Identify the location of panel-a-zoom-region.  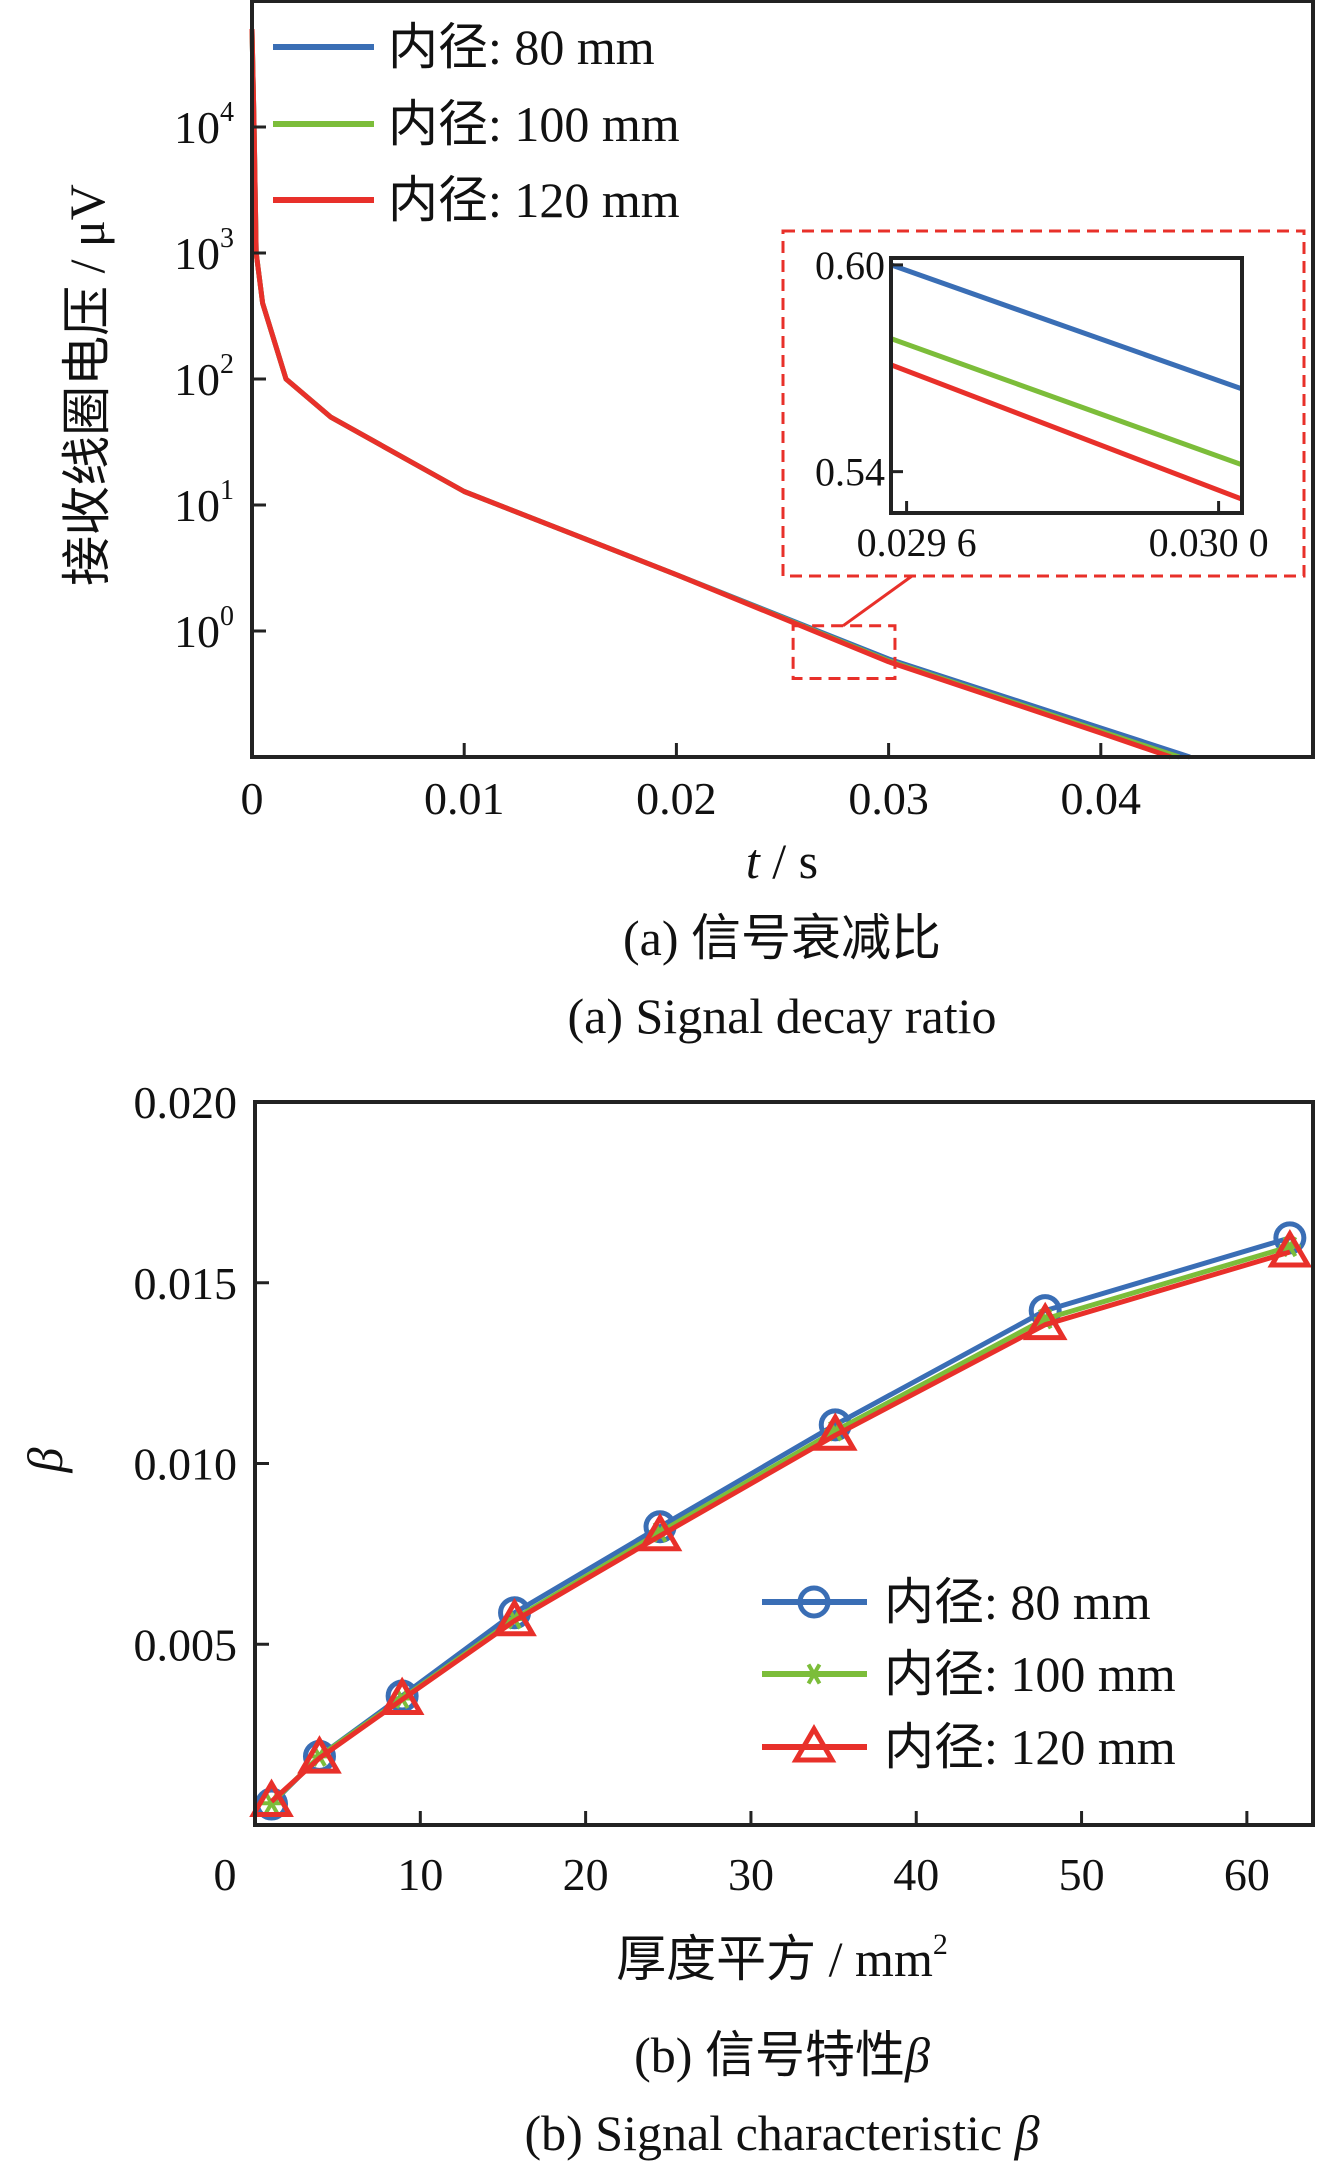
(852, 627).